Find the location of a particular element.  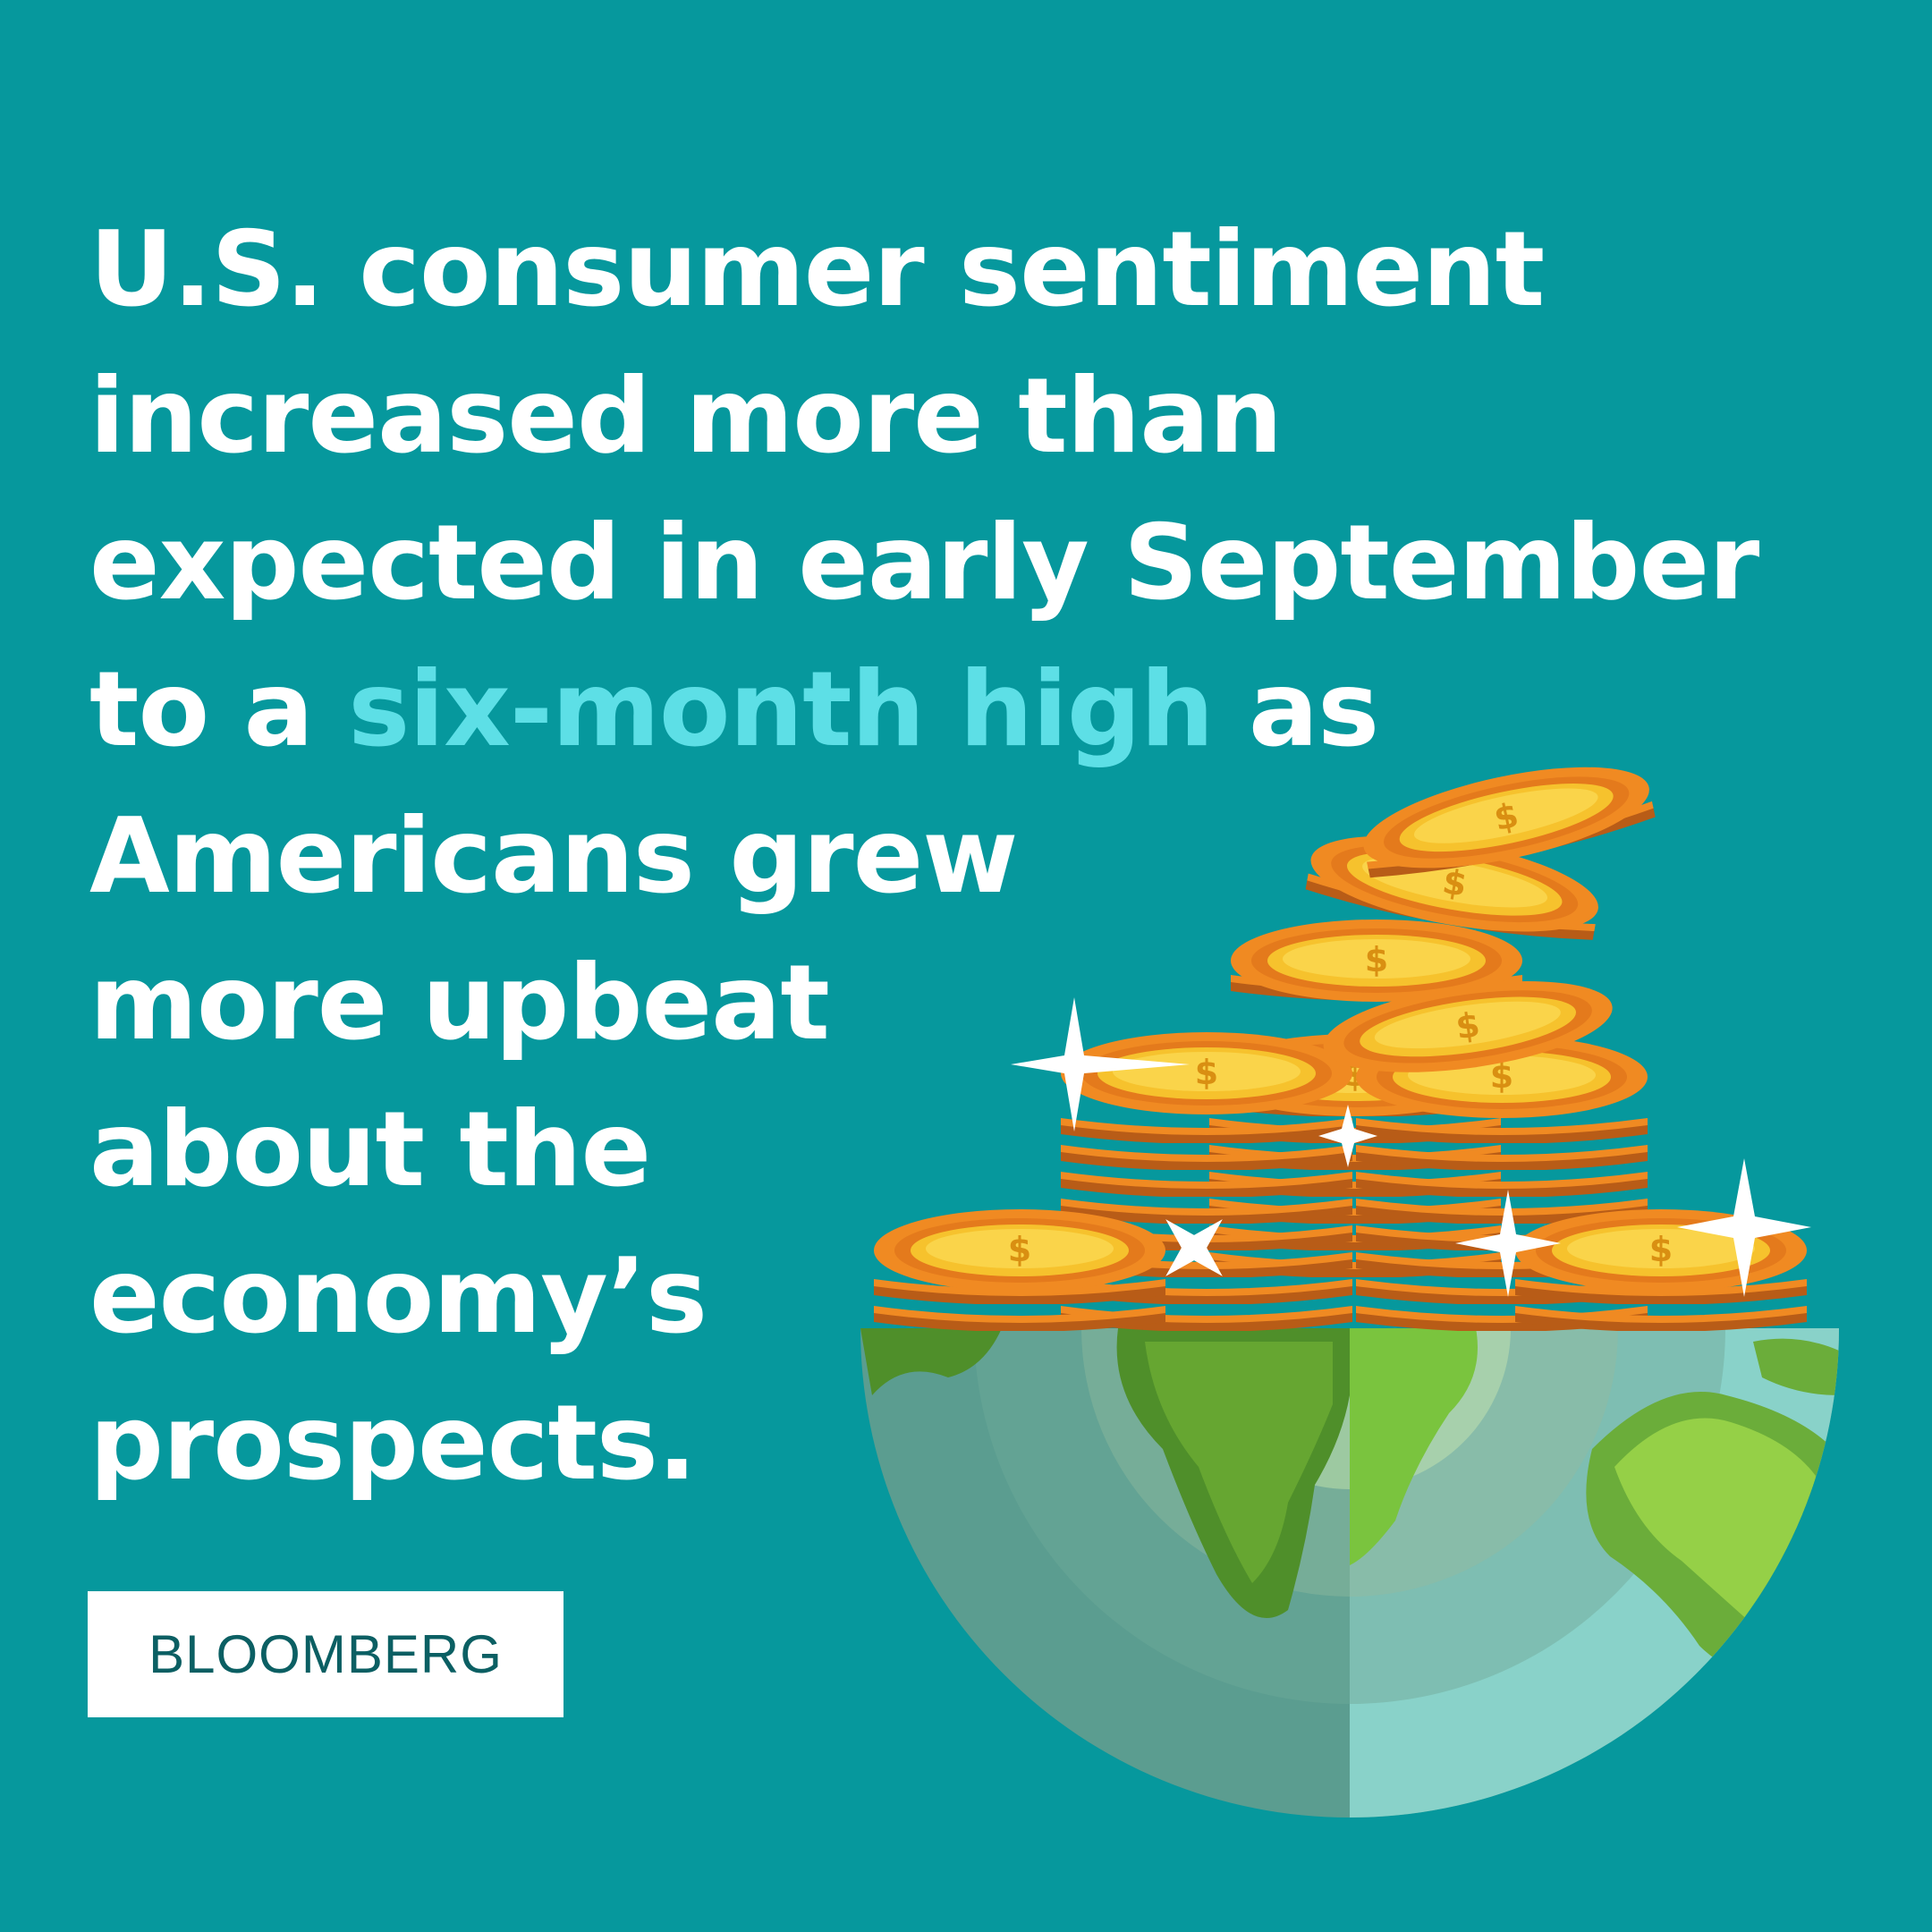

sparkle-icons is located at coordinates (1411, 1147).